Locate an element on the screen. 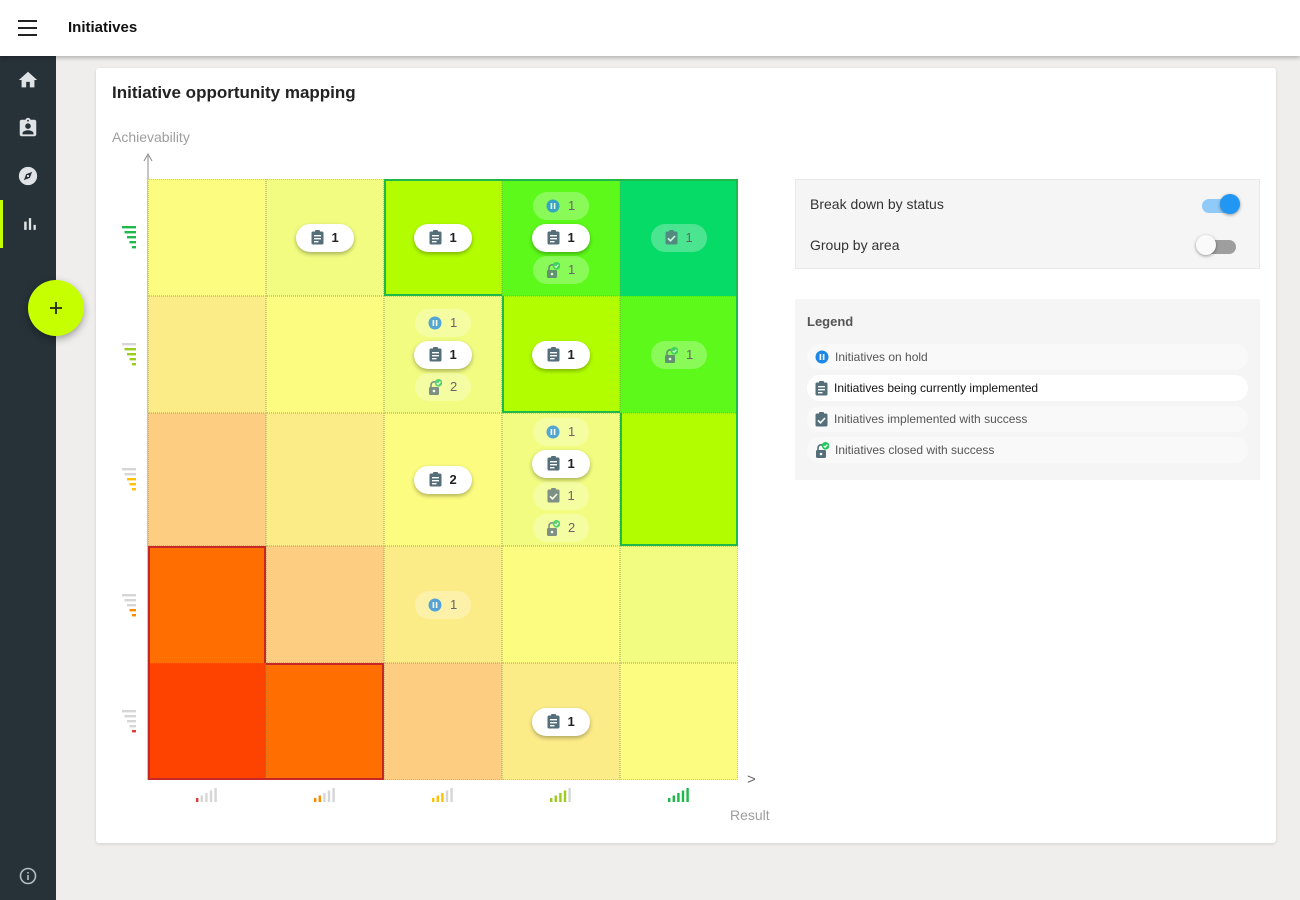  compass-icon is located at coordinates (28, 176).